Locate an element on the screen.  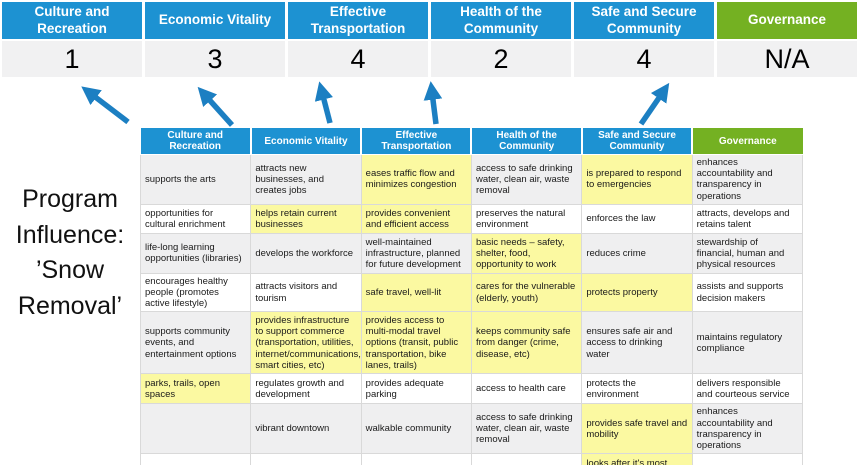
score-transportation: 4 is located at coordinates (358, 59).